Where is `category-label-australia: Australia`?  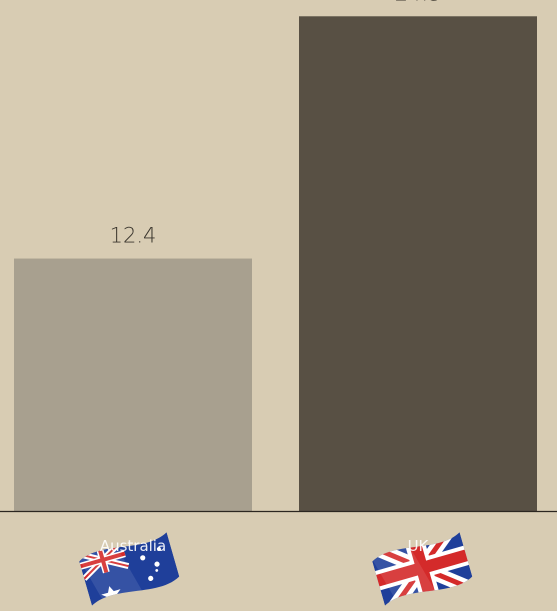 category-label-australia: Australia is located at coordinates (133, 546).